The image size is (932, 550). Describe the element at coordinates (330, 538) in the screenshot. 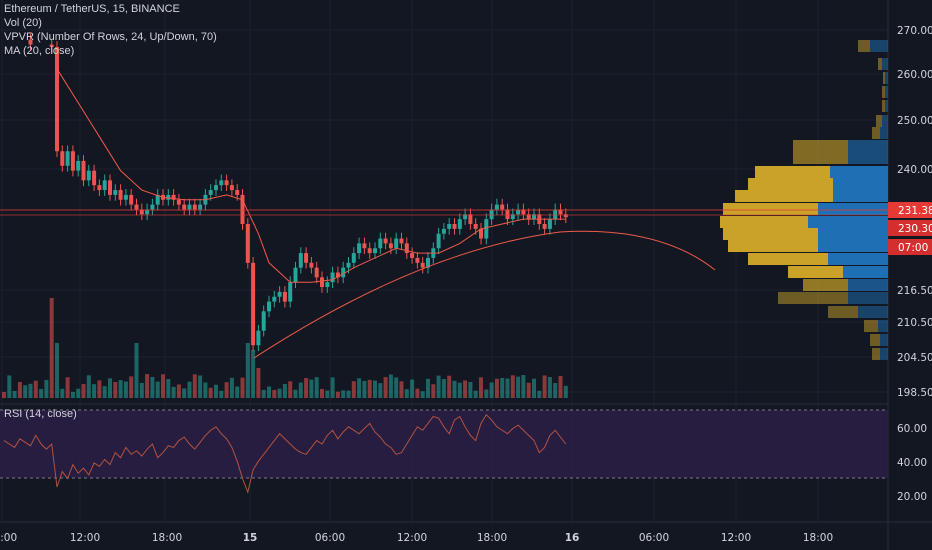

I see `time-tick-4: 06:00` at that location.